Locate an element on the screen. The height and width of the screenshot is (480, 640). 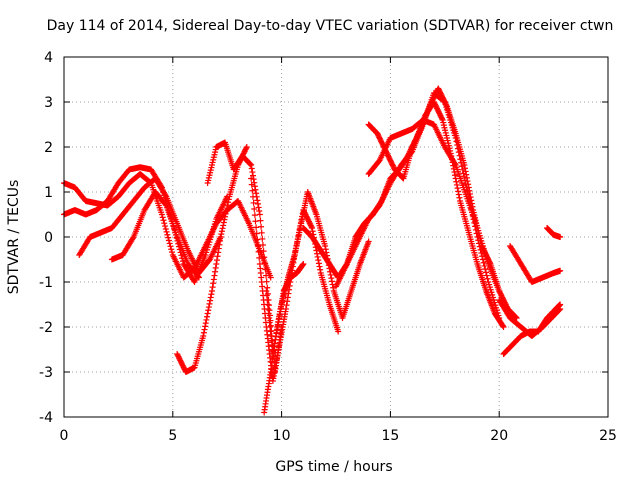
y-tick-label: 3 is located at coordinates (48, 103).